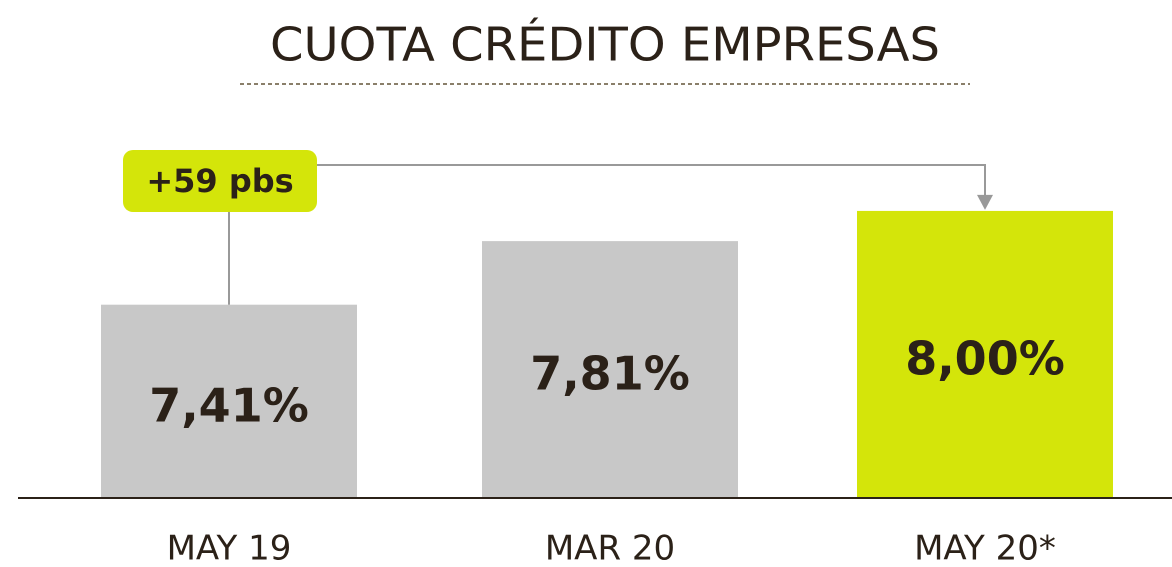 The height and width of the screenshot is (567, 1172). What do you see at coordinates (610, 548) in the screenshot?
I see `x-tick-label: MAR 20` at bounding box center [610, 548].